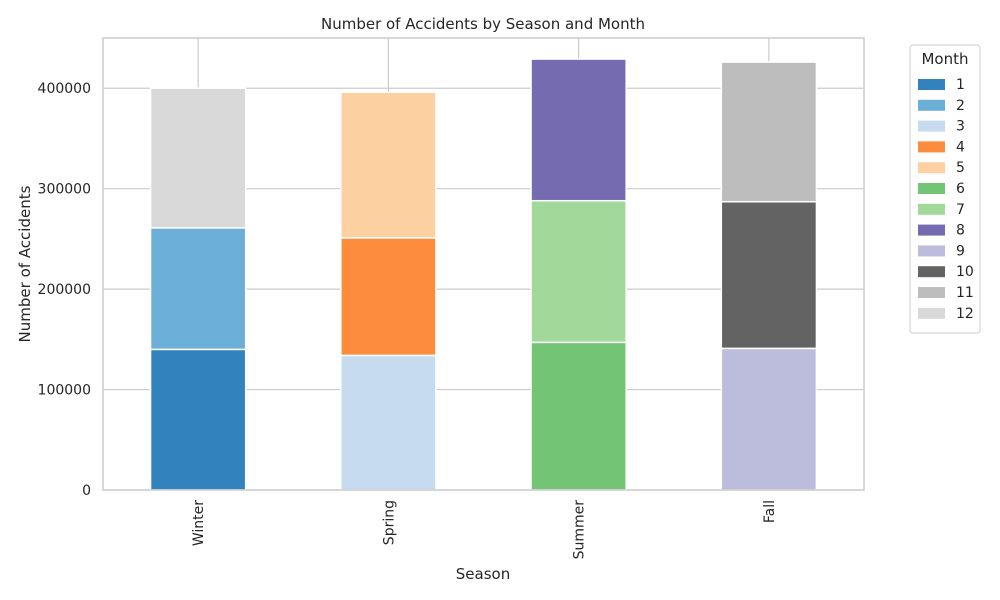  What do you see at coordinates (64, 190) in the screenshot?
I see `y-tick-label: 300000` at bounding box center [64, 190].